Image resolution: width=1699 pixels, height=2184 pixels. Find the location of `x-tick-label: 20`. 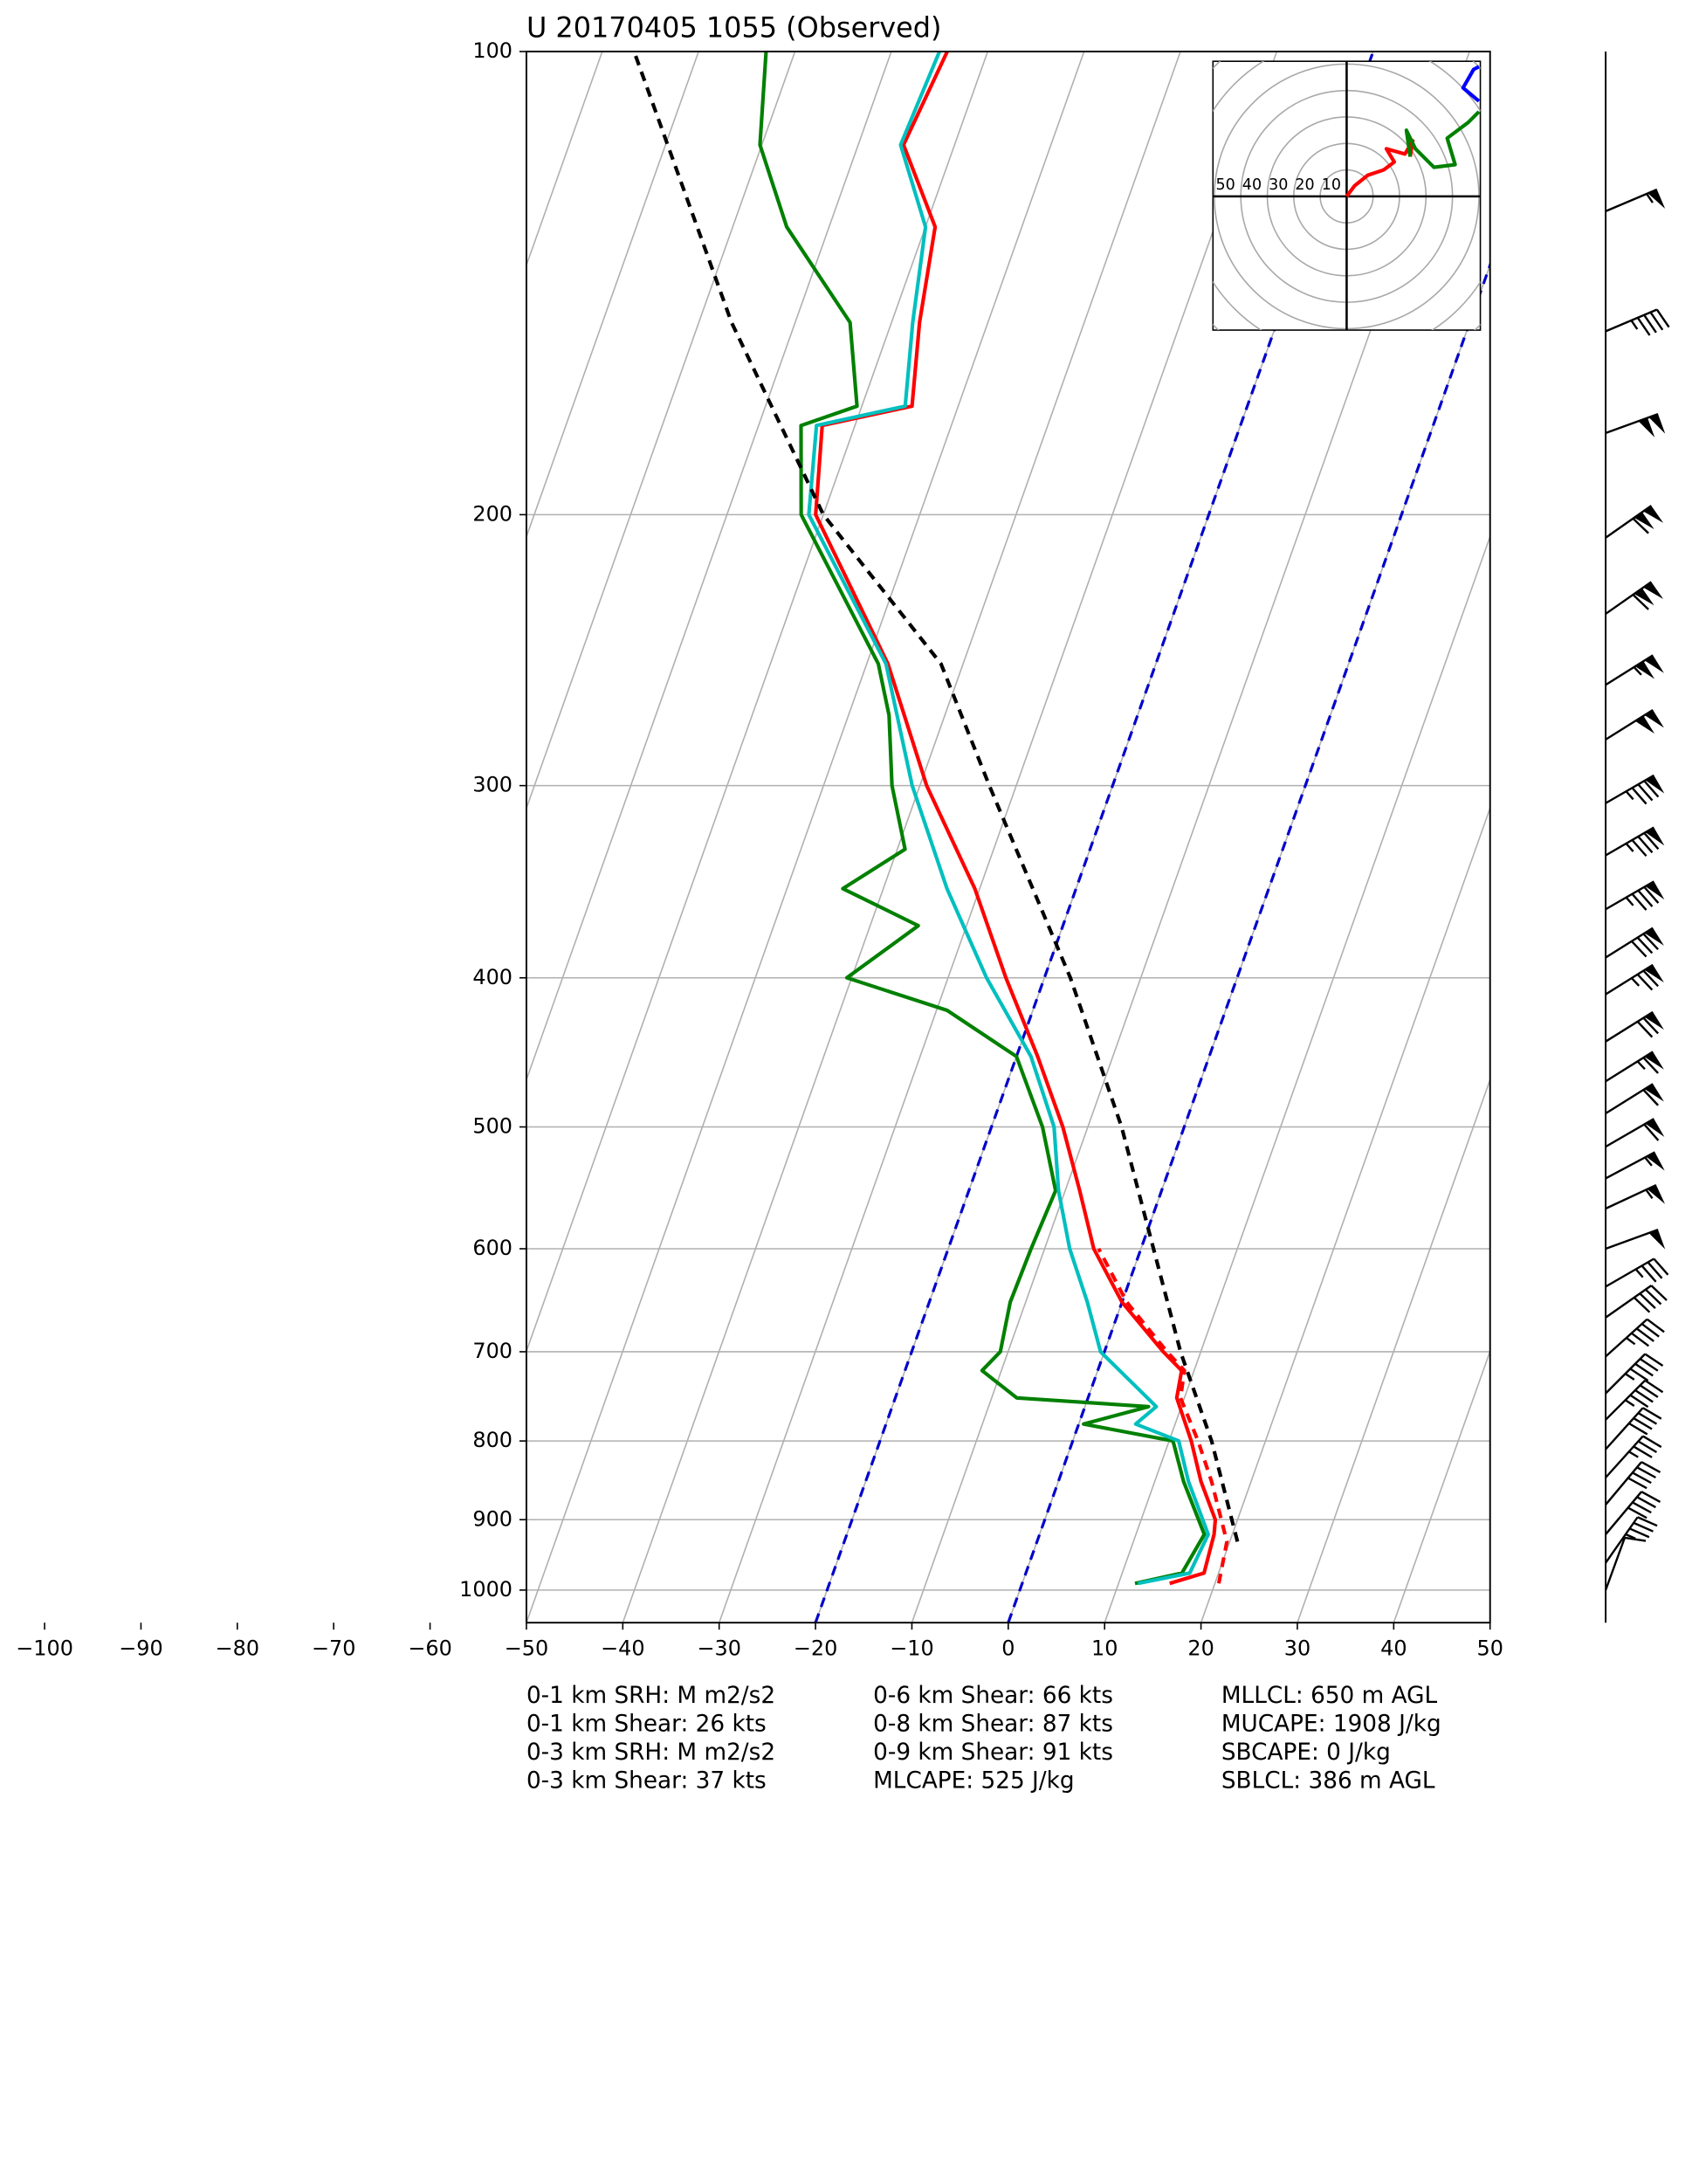

x-tick-label: 20 is located at coordinates (1200, 1648).